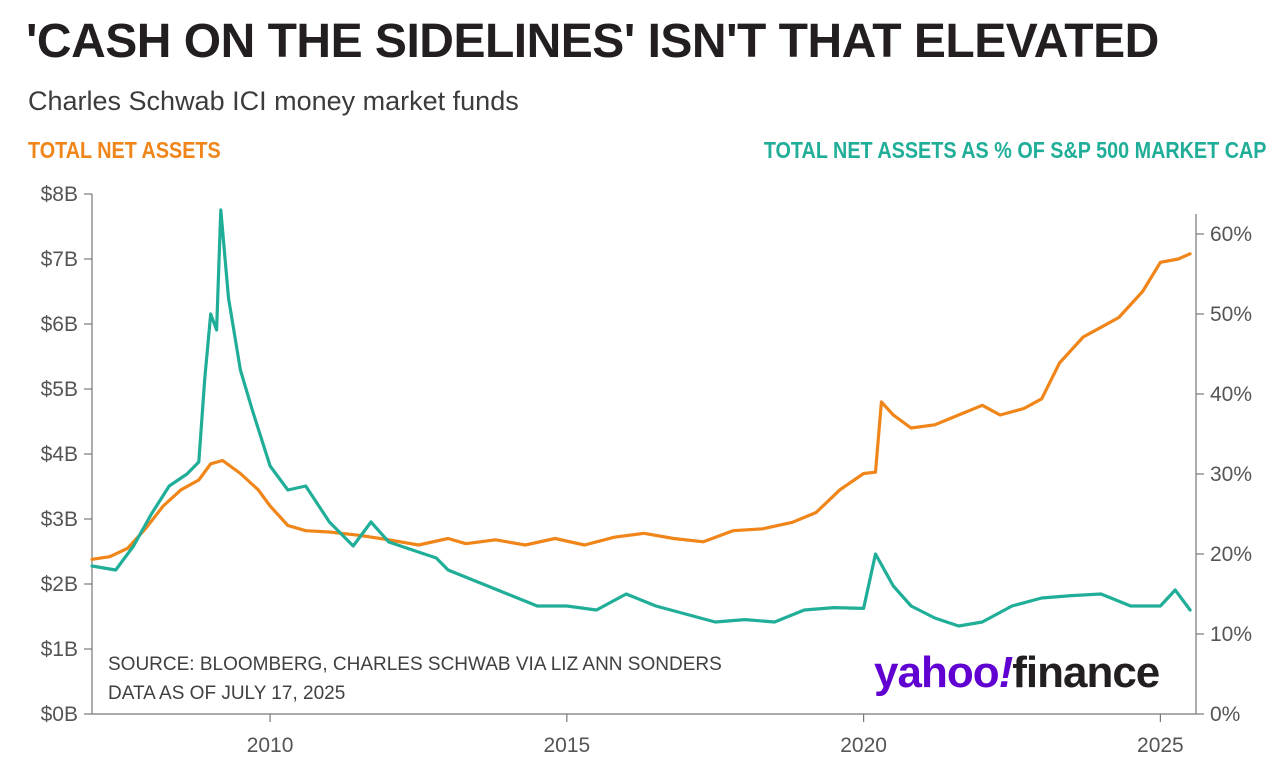 This screenshot has height=768, width=1280. I want to click on x-tick-label: 2015, so click(566, 745).